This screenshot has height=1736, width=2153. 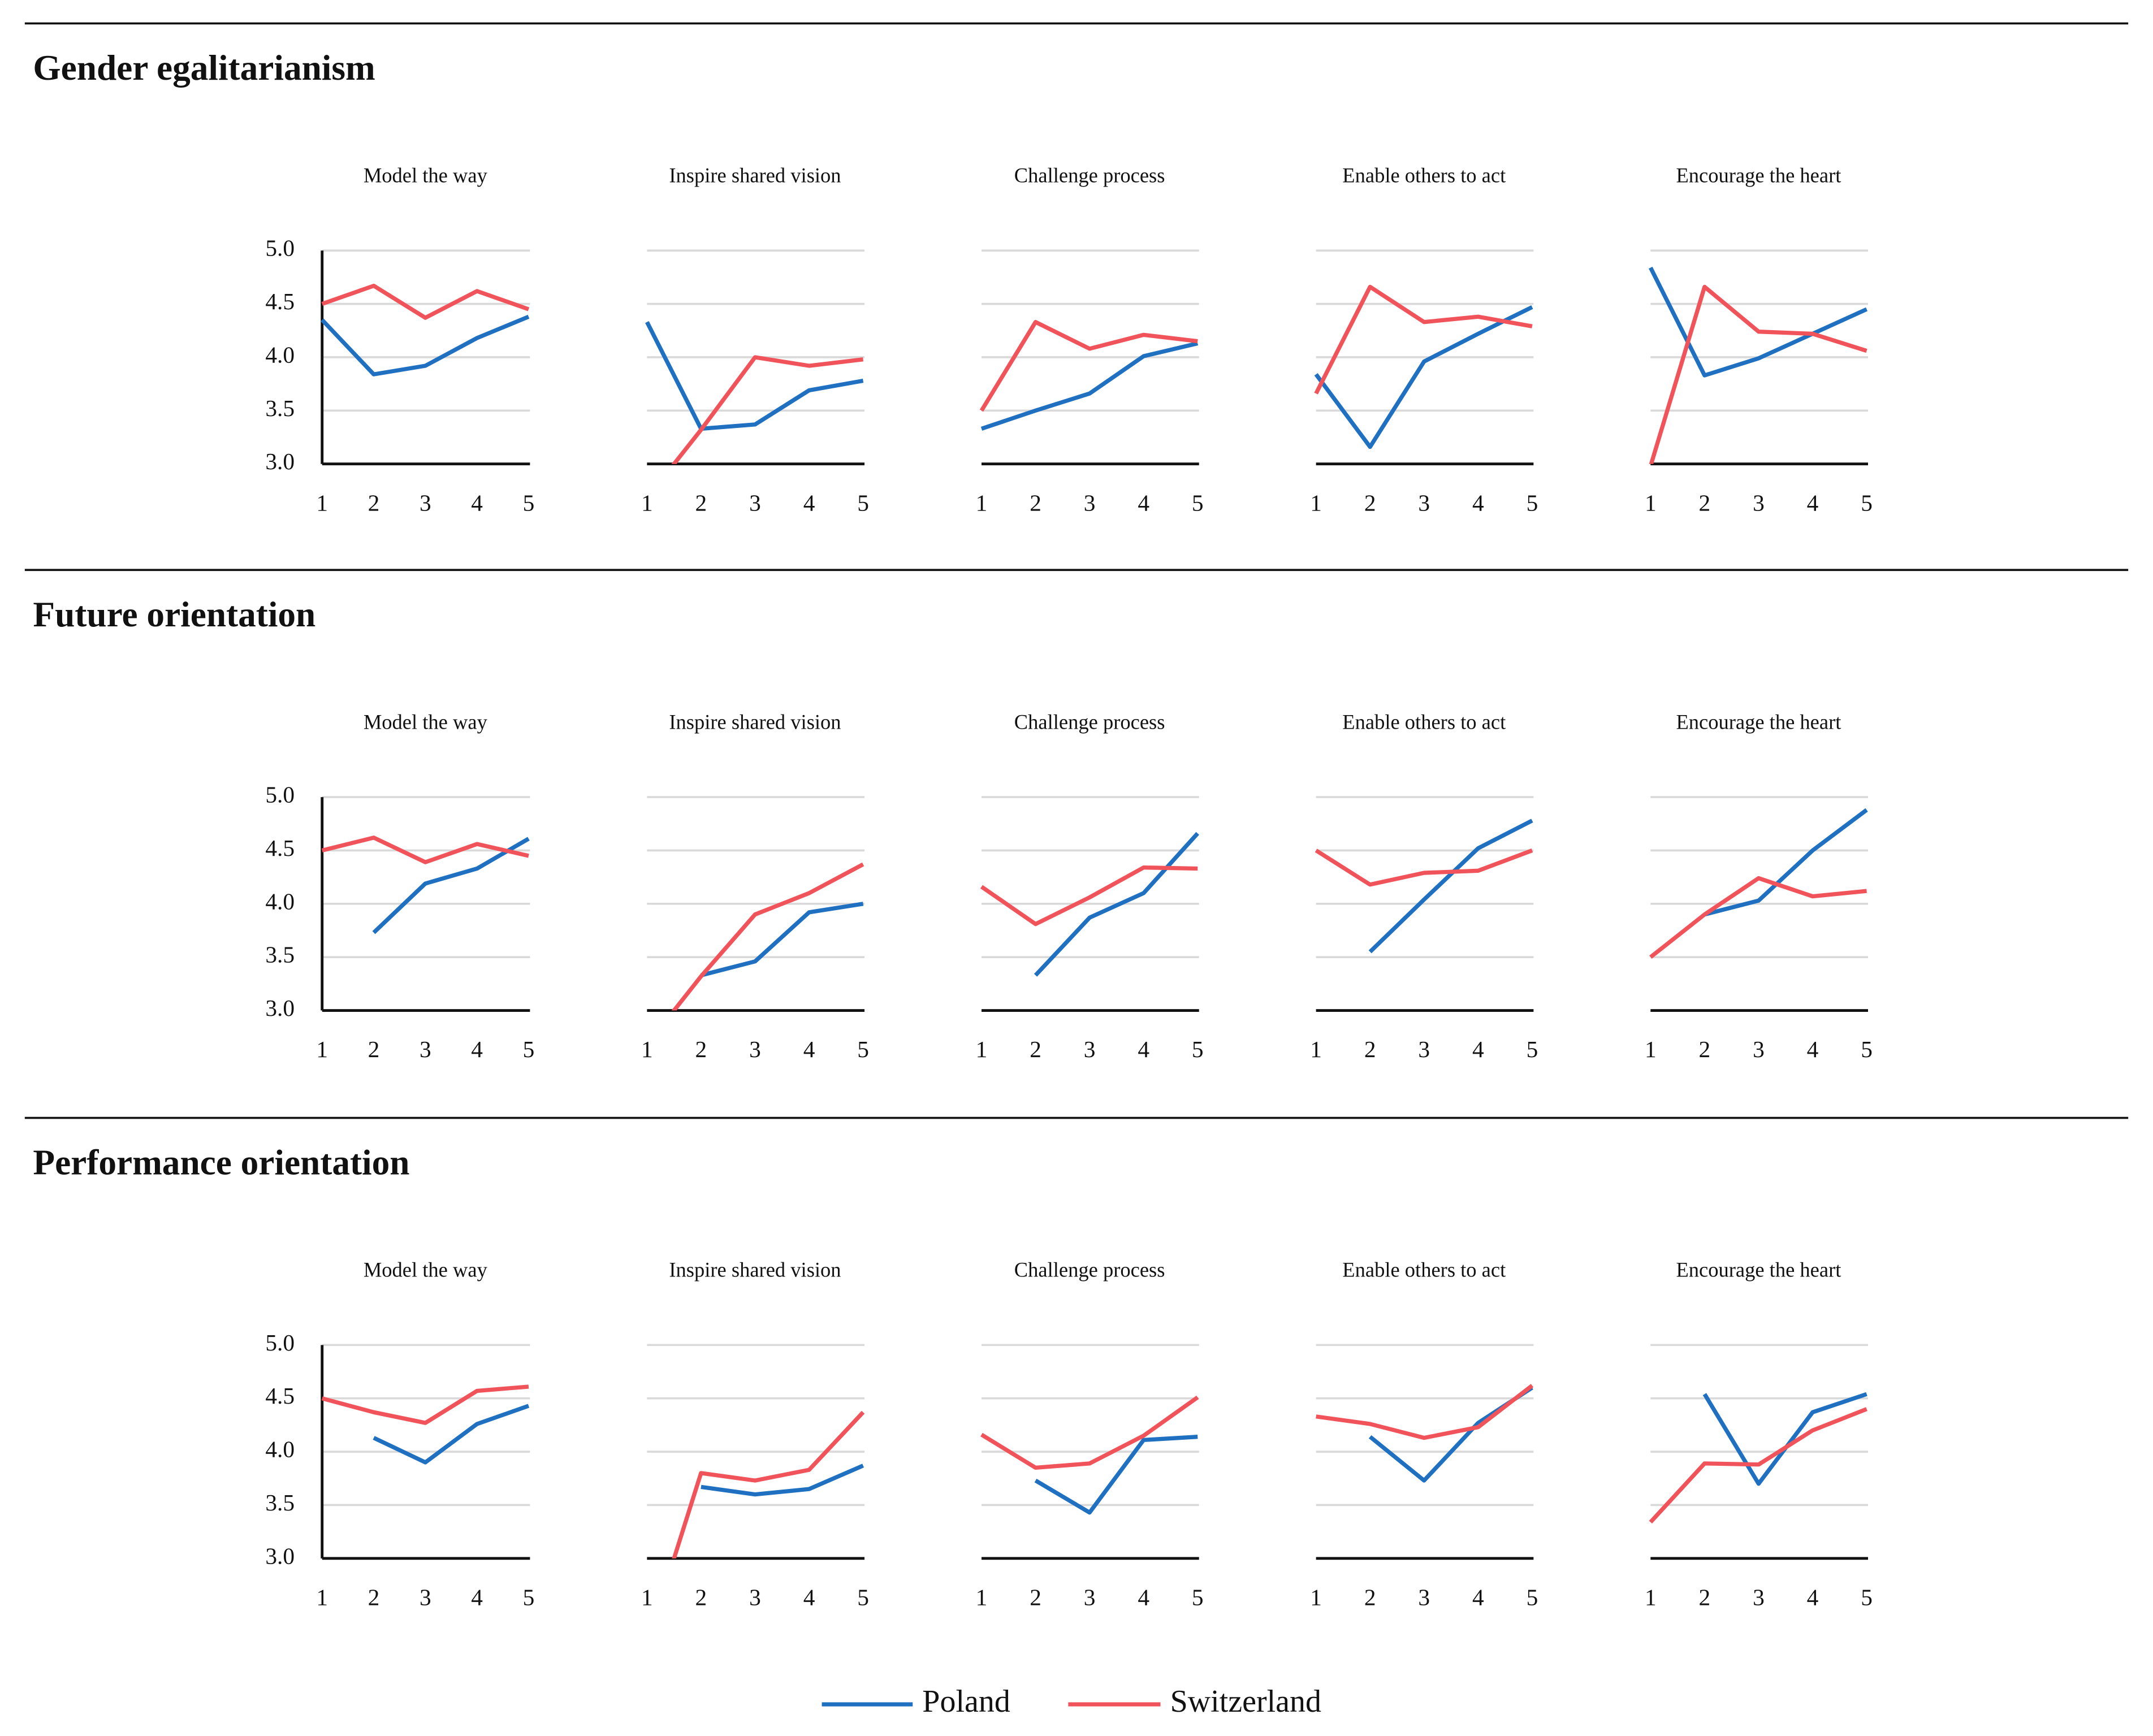 What do you see at coordinates (426, 175) in the screenshot?
I see `chart-title: Model the way` at bounding box center [426, 175].